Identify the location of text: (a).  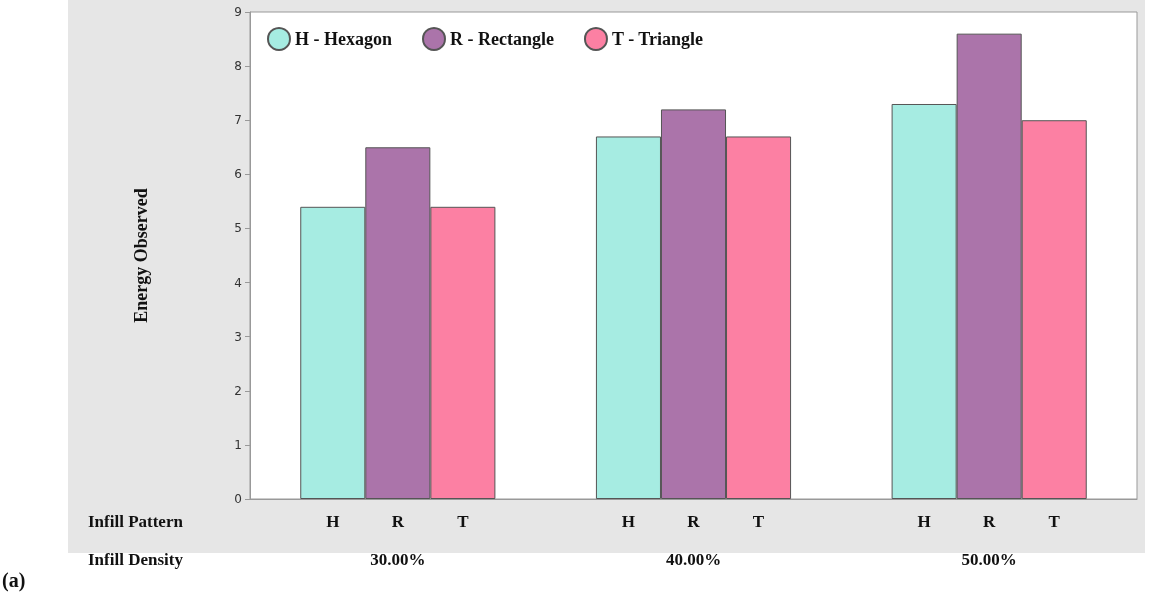
(14, 580).